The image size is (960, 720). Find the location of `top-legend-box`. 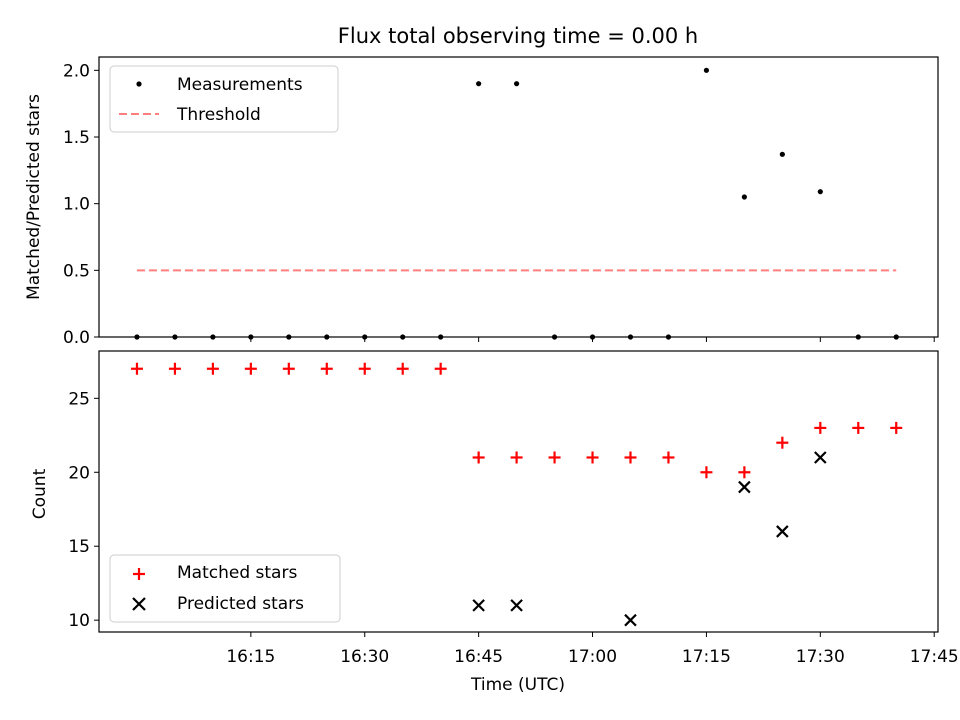

top-legend-box is located at coordinates (224, 99).